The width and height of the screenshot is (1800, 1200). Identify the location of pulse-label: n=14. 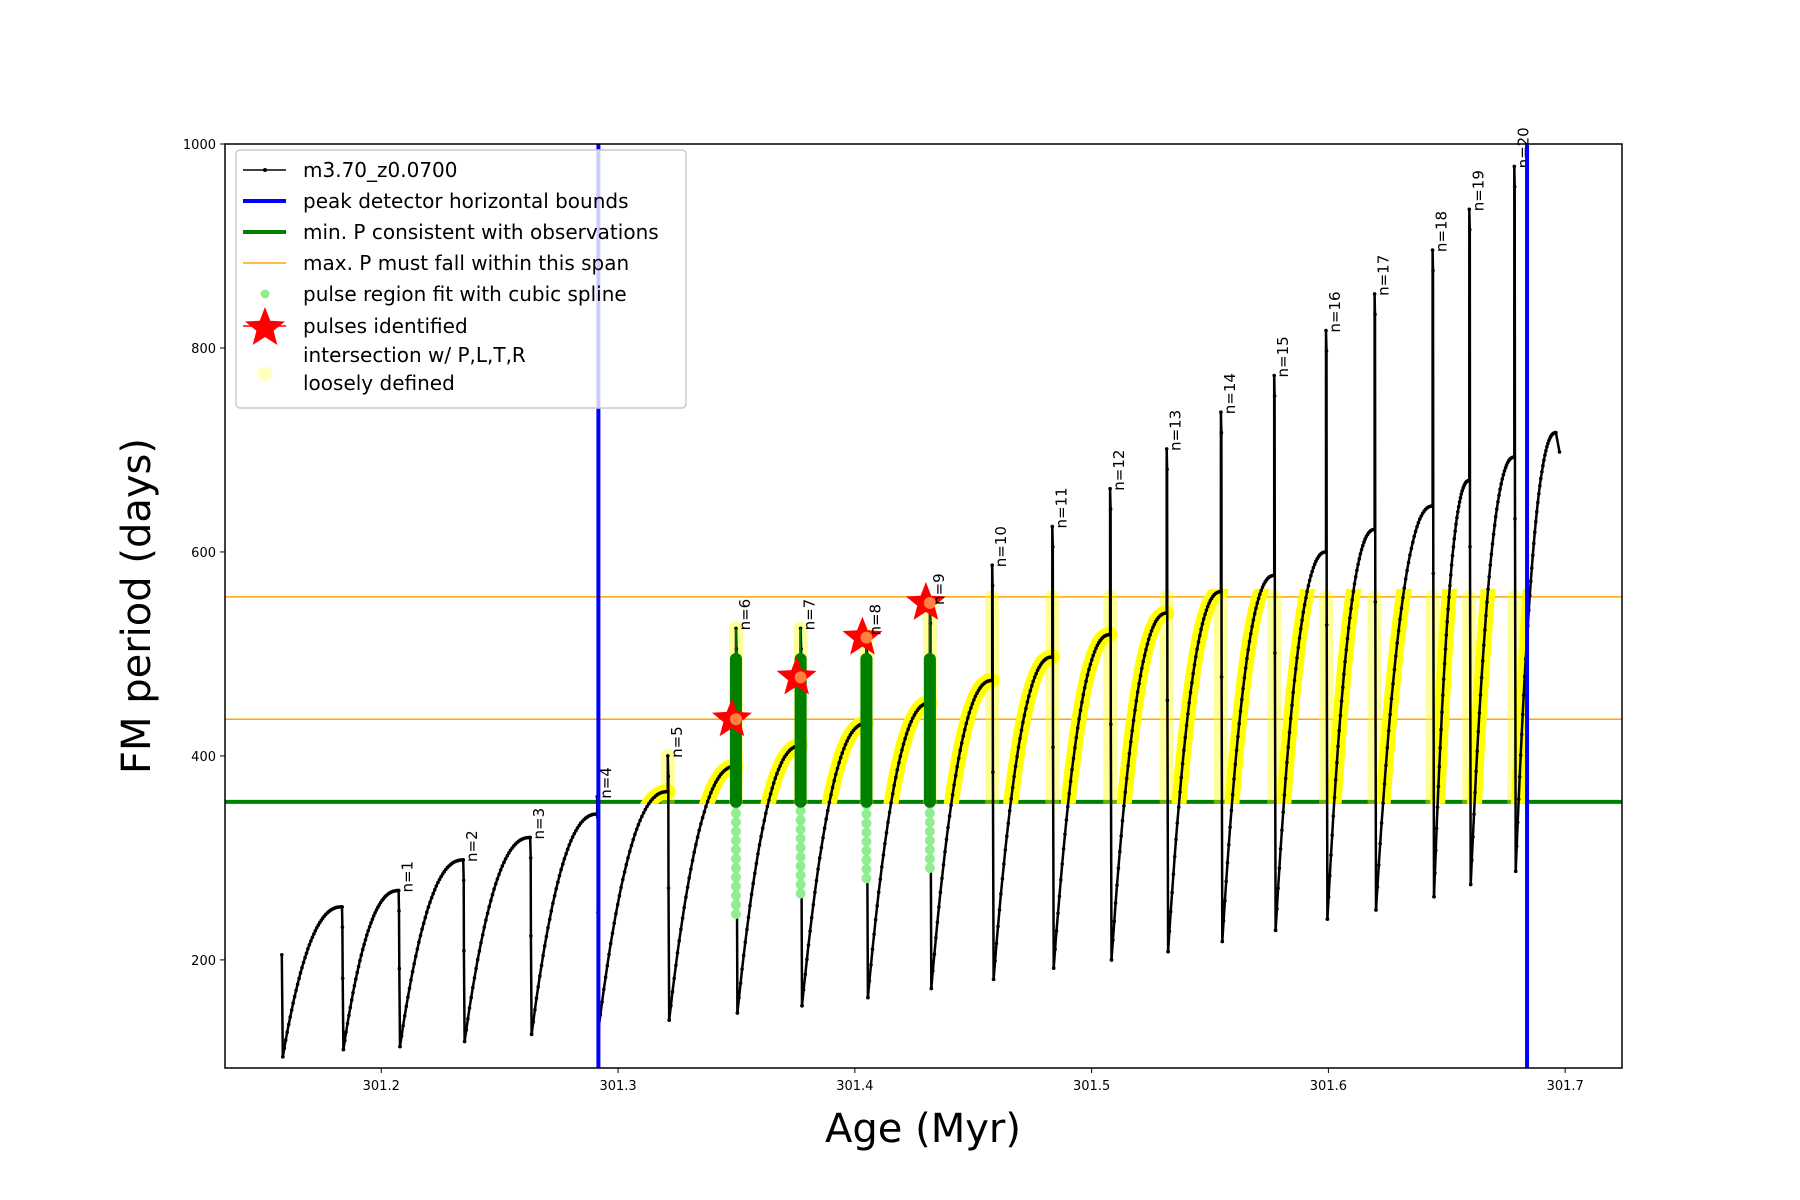
(1230, 393).